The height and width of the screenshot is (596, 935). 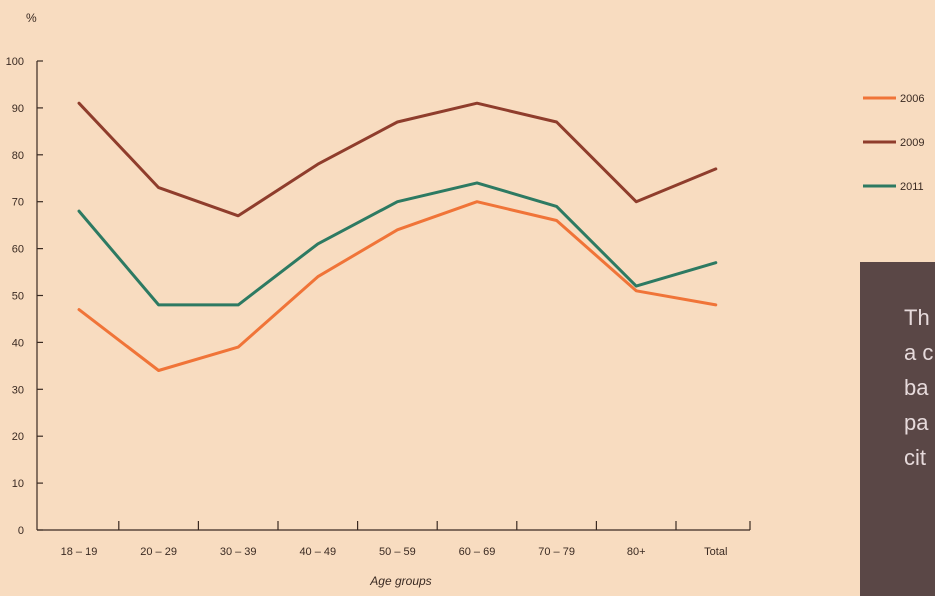 What do you see at coordinates (912, 99) in the screenshot?
I see `legend-label-2006: 2006` at bounding box center [912, 99].